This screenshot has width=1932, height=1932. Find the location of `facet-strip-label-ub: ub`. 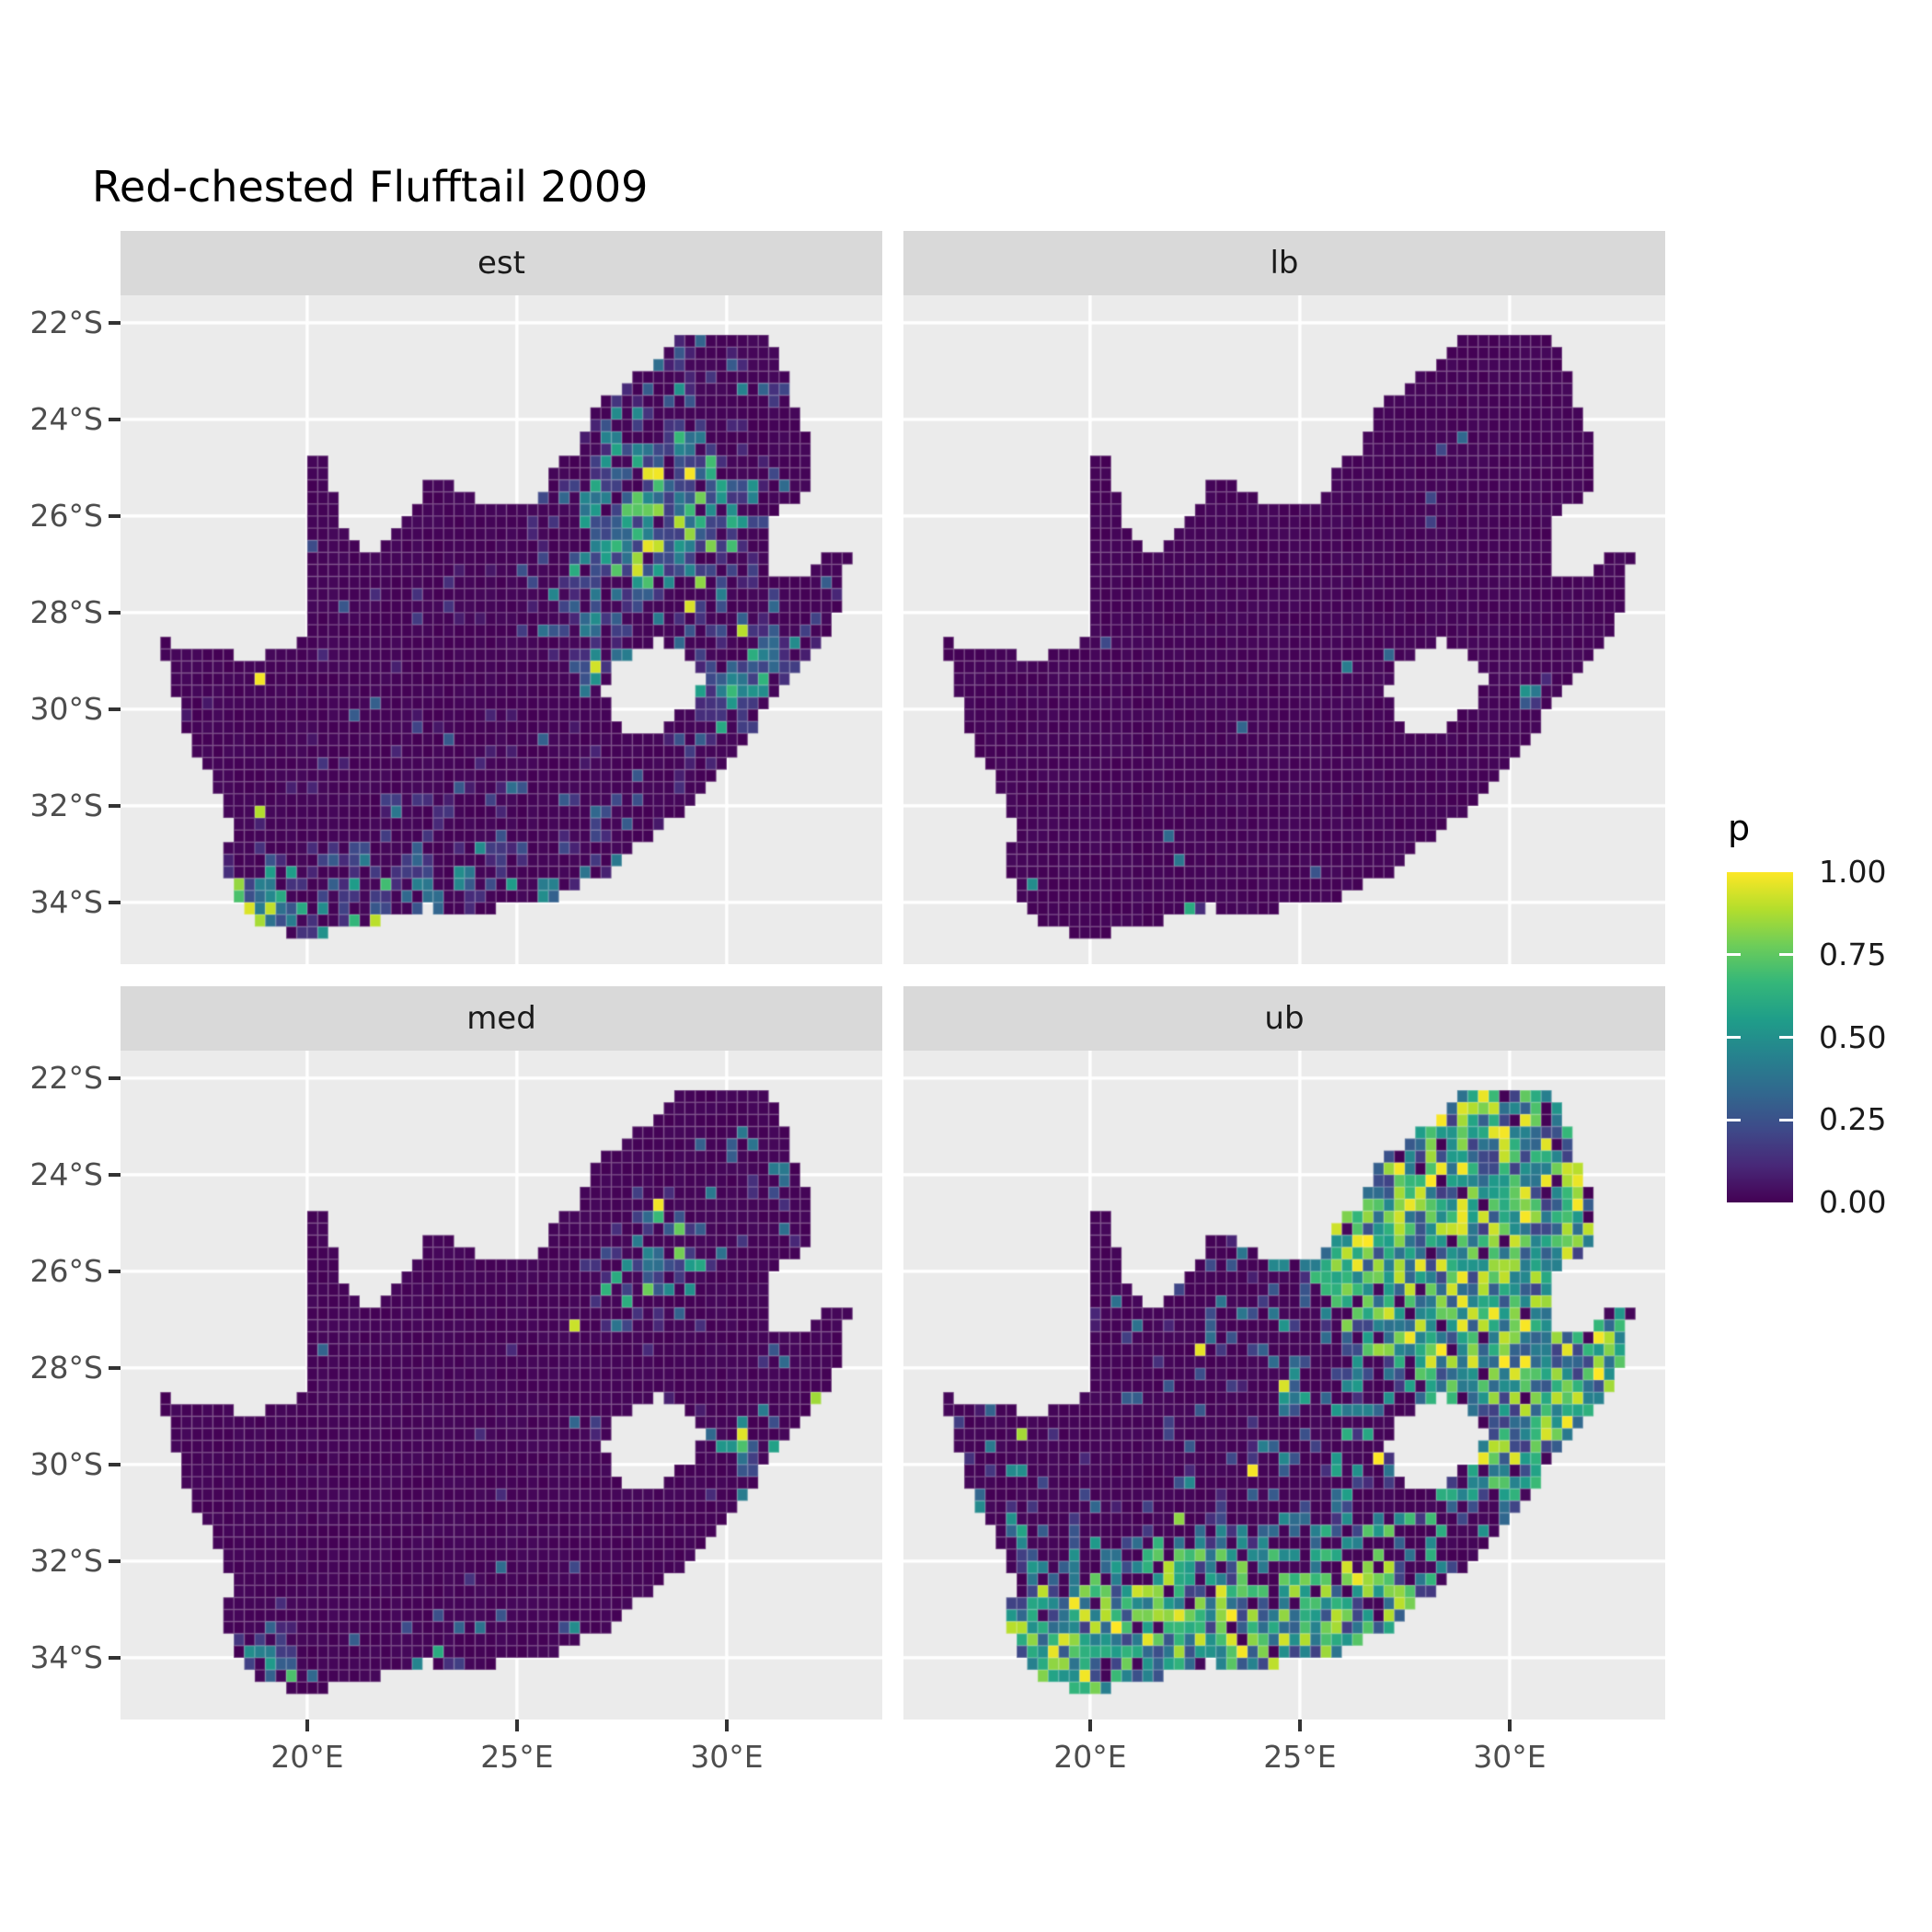

facet-strip-label-ub: ub is located at coordinates (1284, 1018).